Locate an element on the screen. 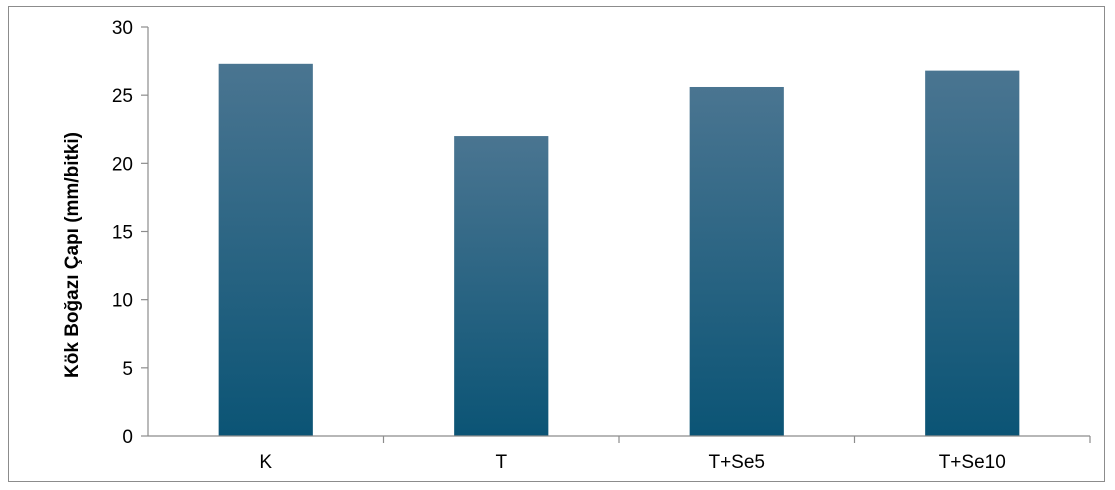  x-tick-label: T+Se10 is located at coordinates (972, 462).